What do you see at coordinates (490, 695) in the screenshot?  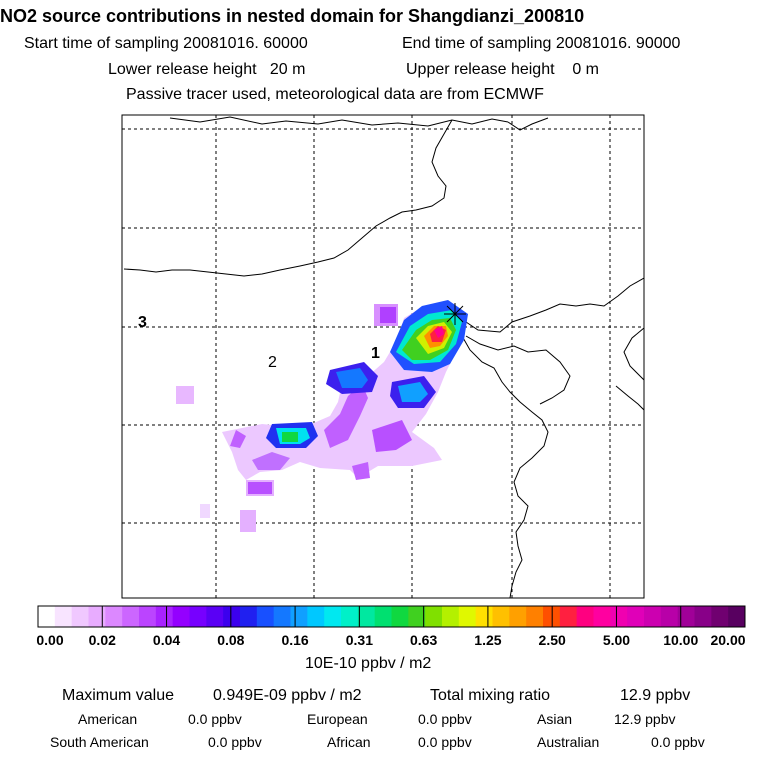 I see `total-mixing-ratio-label: Total mixing ratio` at bounding box center [490, 695].